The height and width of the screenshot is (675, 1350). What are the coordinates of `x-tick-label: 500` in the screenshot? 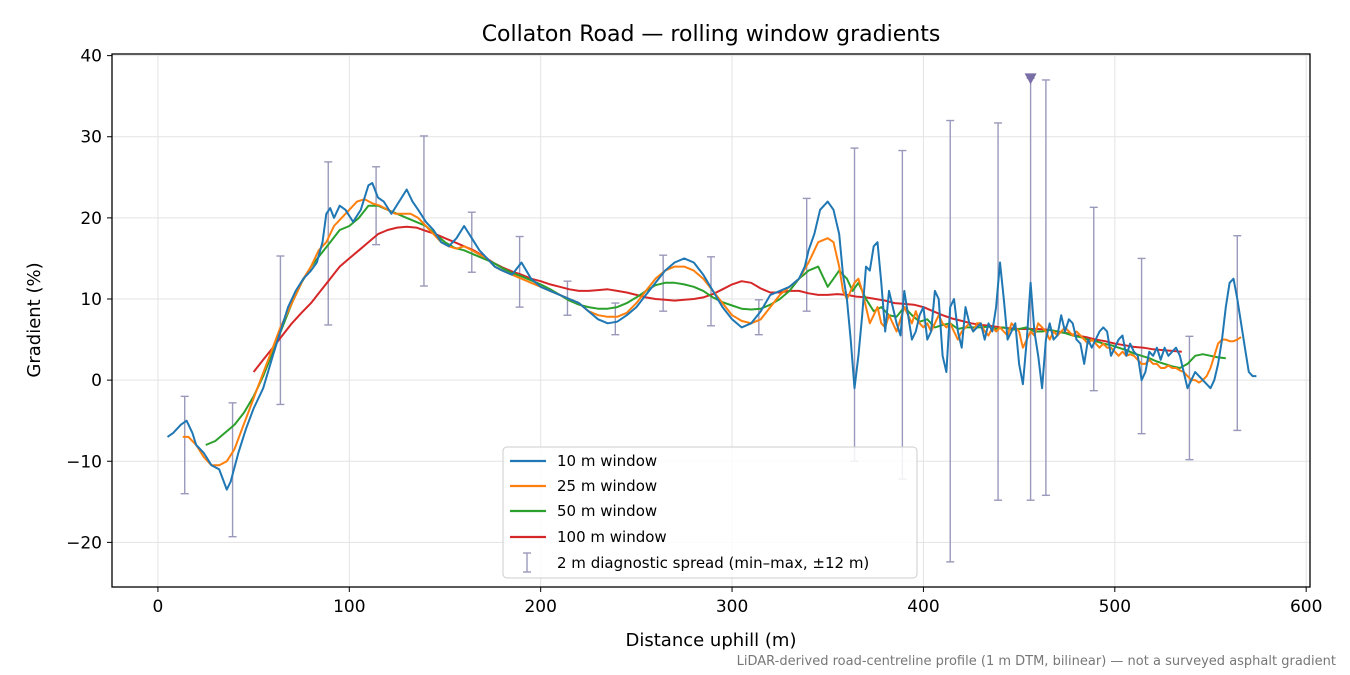 It's located at (1115, 607).